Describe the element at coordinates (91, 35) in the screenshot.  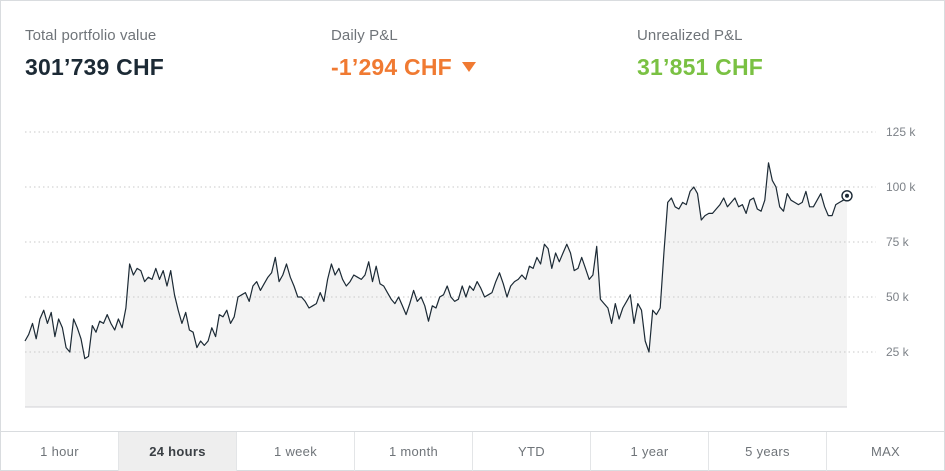
I see `total-portfolio-label: Total portfolio value` at that location.